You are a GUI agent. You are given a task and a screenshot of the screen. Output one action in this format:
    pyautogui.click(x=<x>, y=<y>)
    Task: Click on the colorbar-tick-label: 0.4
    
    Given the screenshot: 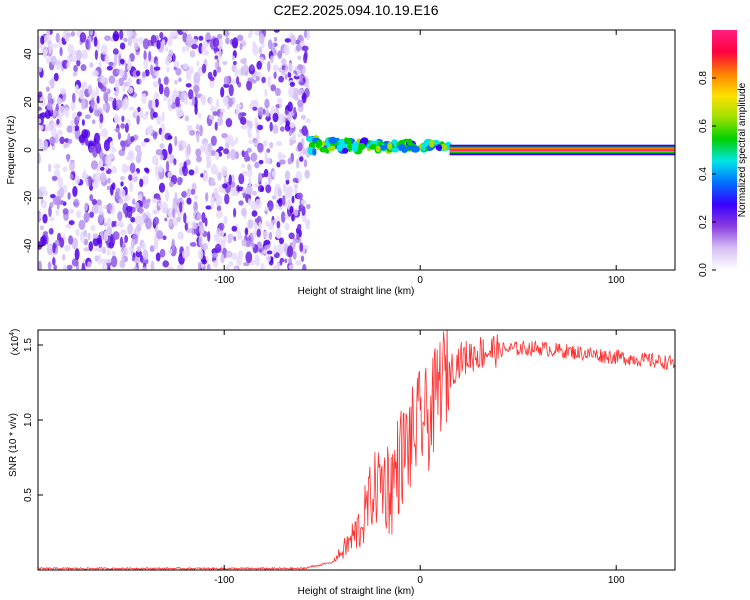 What is the action you would take?
    pyautogui.click(x=703, y=174)
    